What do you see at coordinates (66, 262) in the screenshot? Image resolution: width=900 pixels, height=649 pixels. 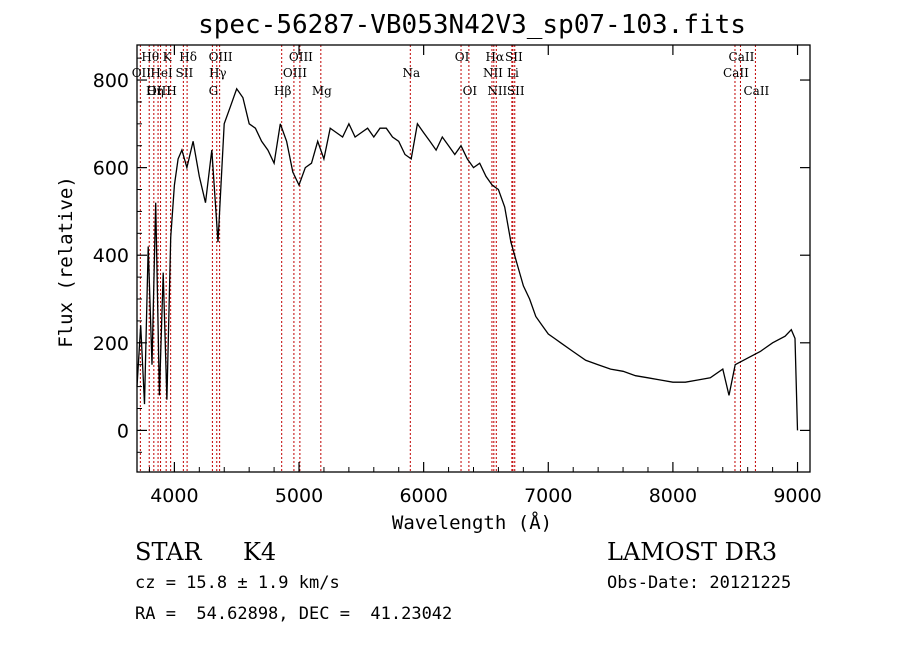 I see `y-axis-label: Flux (relative)` at bounding box center [66, 262].